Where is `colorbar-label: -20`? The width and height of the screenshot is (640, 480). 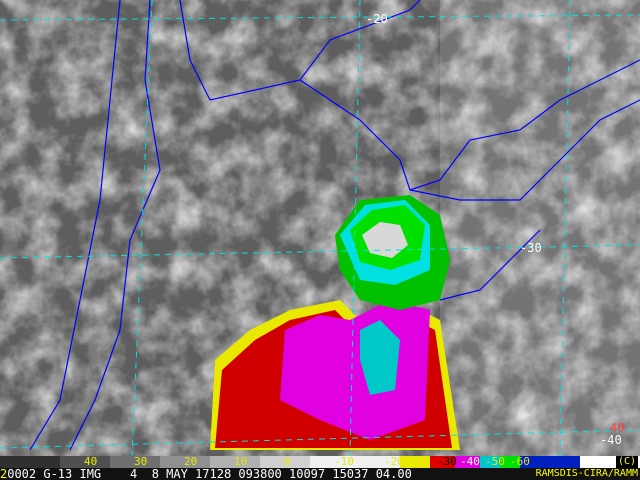 colorbar-label: -20 is located at coordinates (394, 461).